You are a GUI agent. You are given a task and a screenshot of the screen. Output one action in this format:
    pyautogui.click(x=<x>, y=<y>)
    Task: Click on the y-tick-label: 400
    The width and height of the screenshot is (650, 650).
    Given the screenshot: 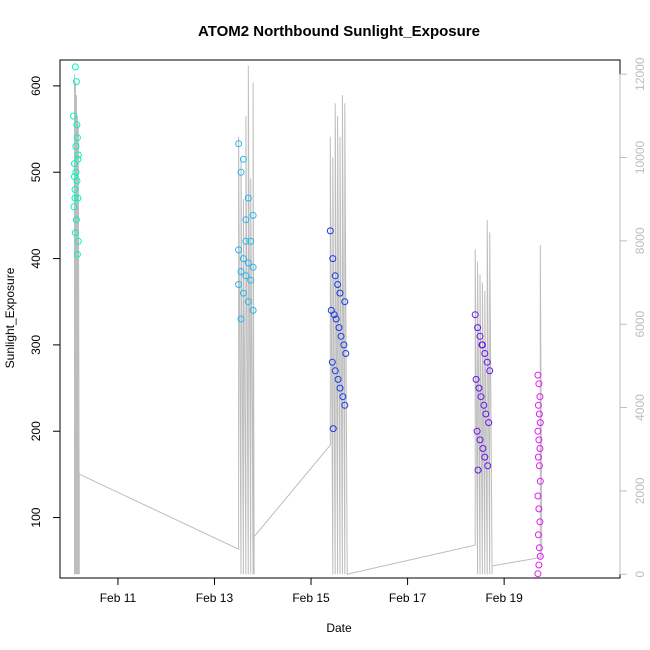 What is the action you would take?
    pyautogui.click(x=36, y=258)
    